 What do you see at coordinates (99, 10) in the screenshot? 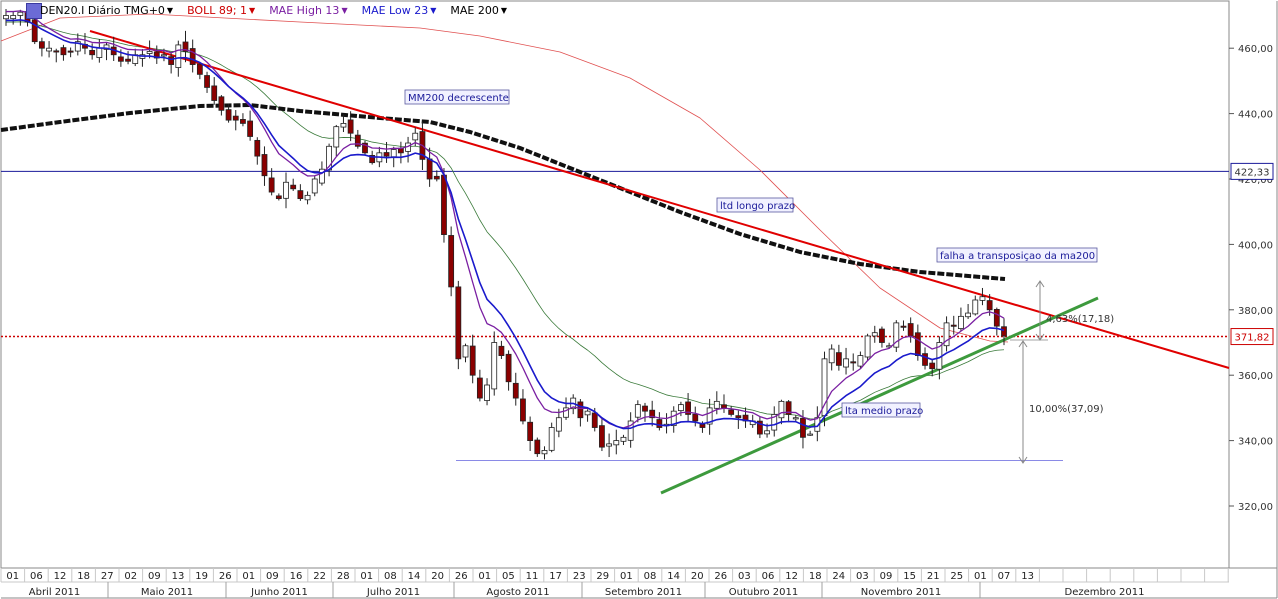
I see `legend-symbol: DEN20.I Diário TMG+0 ▼` at bounding box center [99, 10].